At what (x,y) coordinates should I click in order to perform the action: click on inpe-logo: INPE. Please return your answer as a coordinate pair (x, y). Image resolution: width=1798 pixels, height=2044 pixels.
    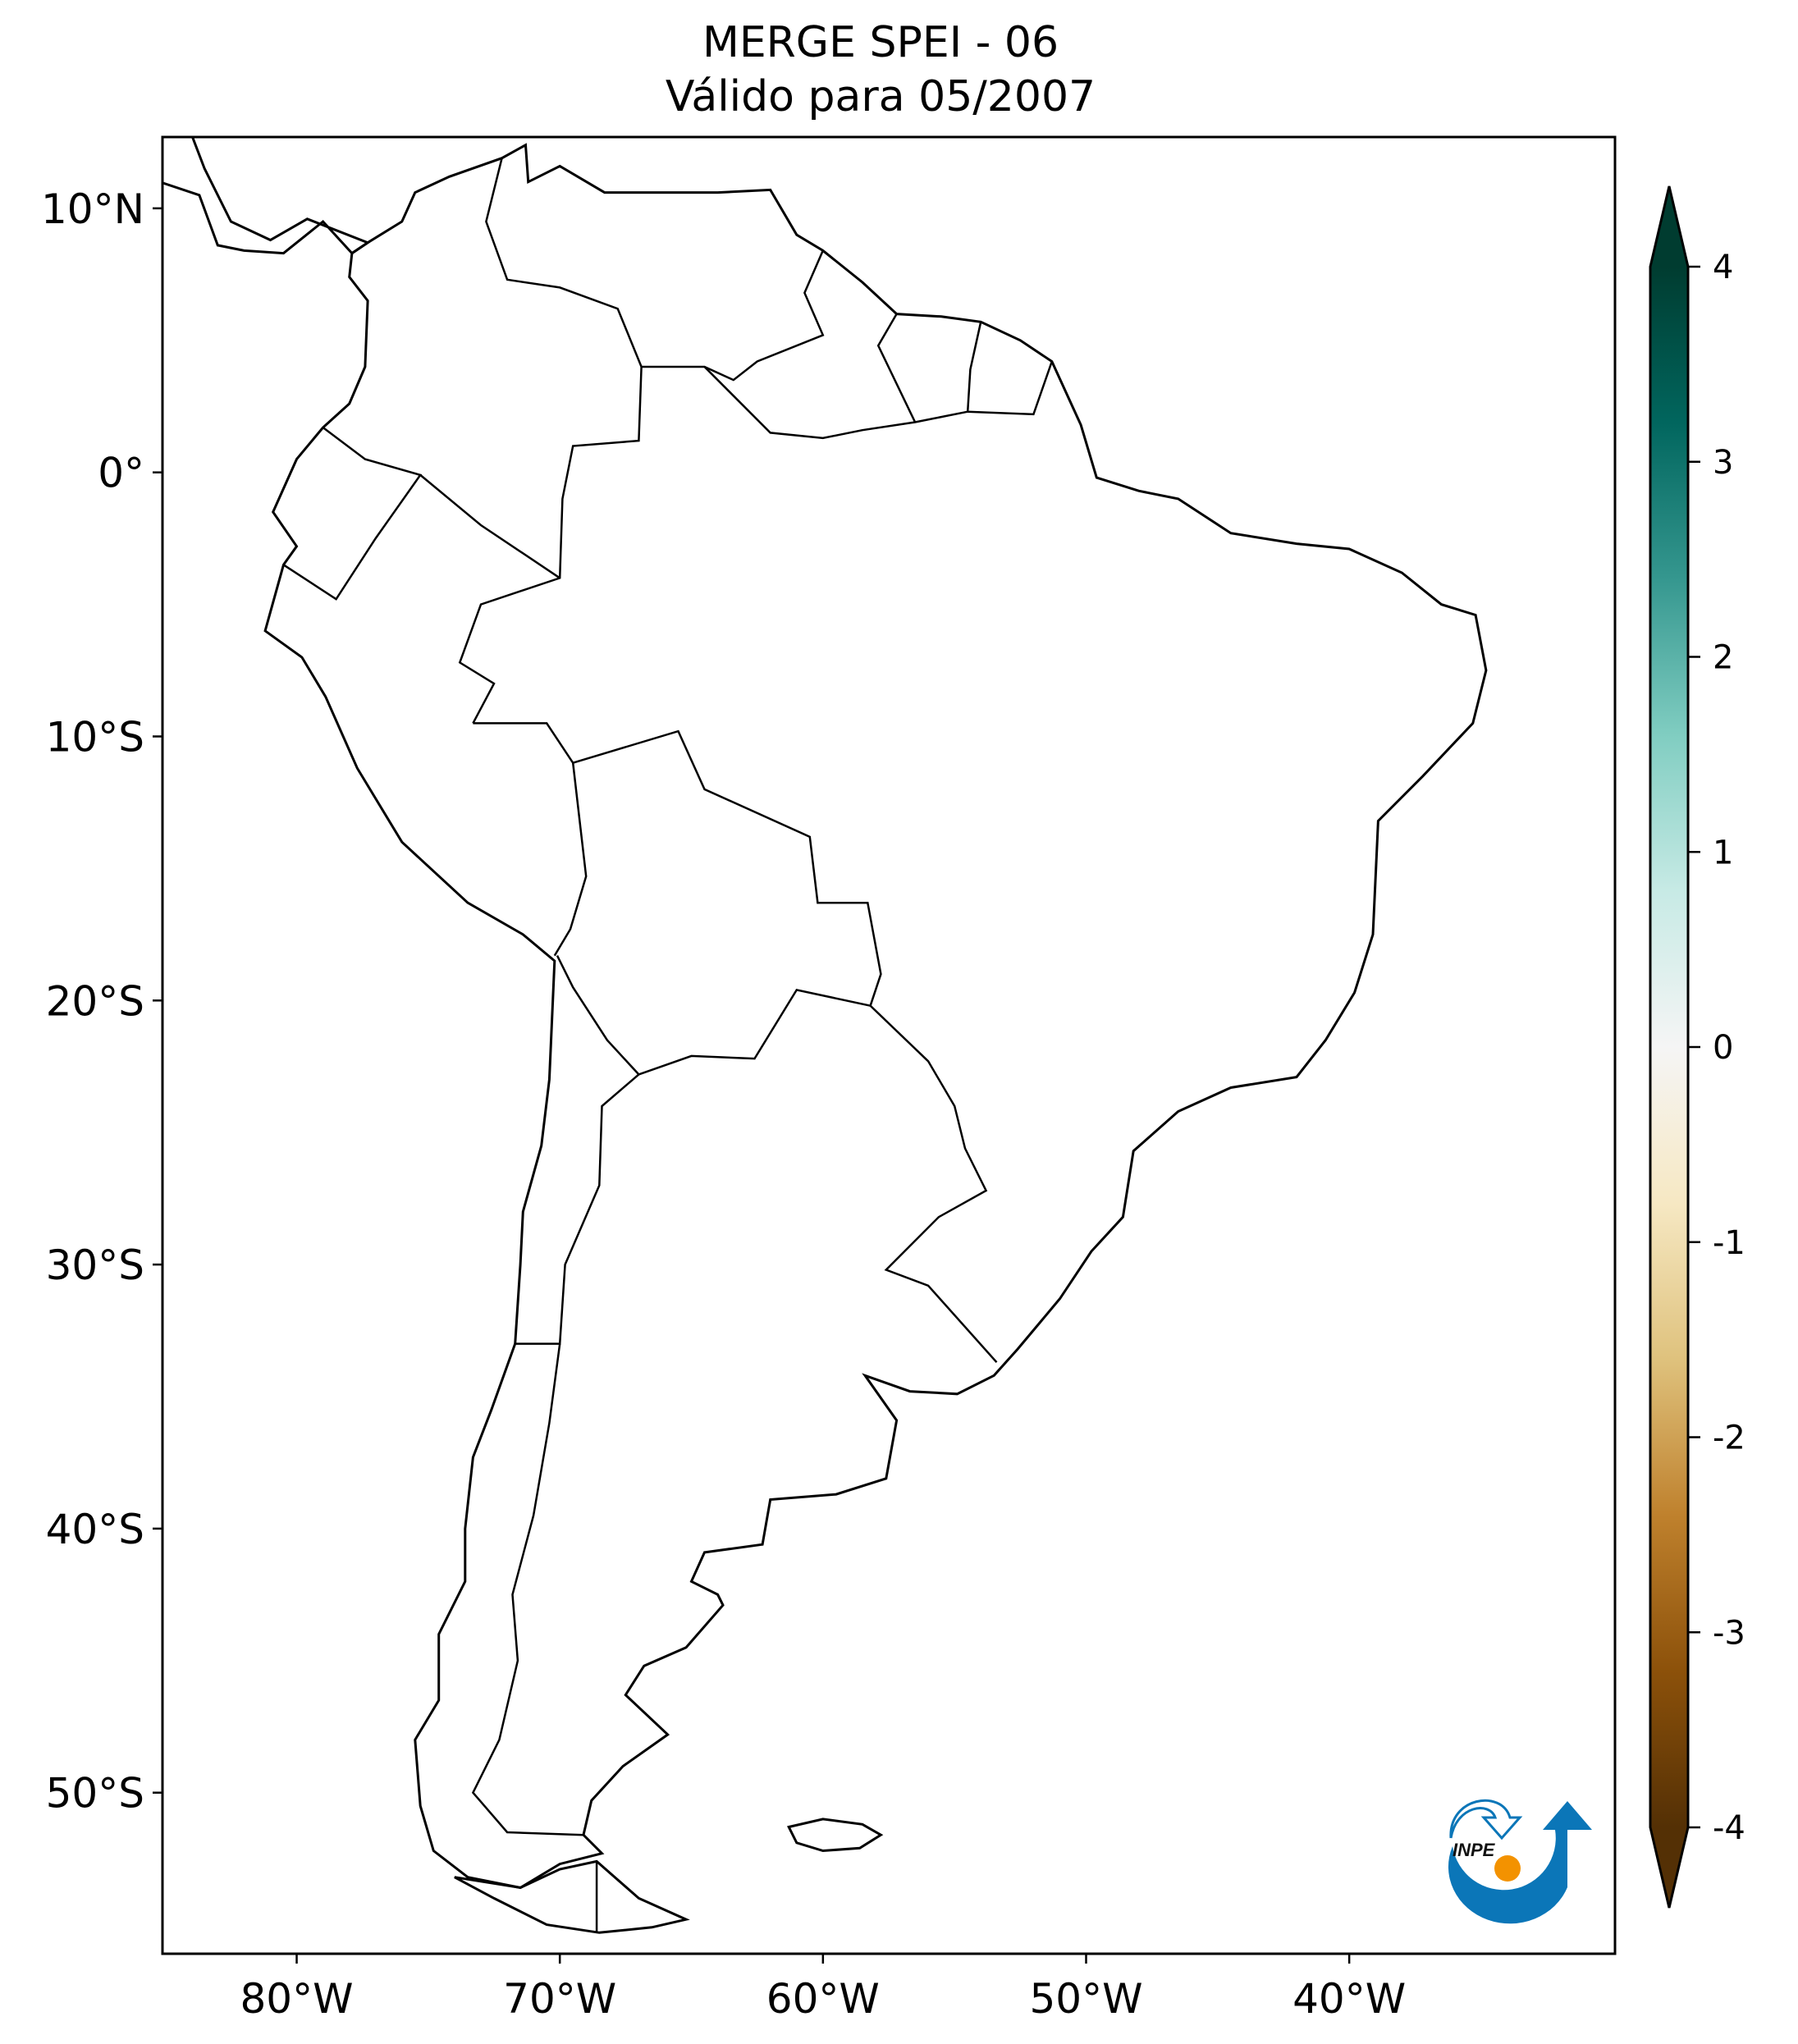
    Looking at the image, I should click on (1520, 1861).